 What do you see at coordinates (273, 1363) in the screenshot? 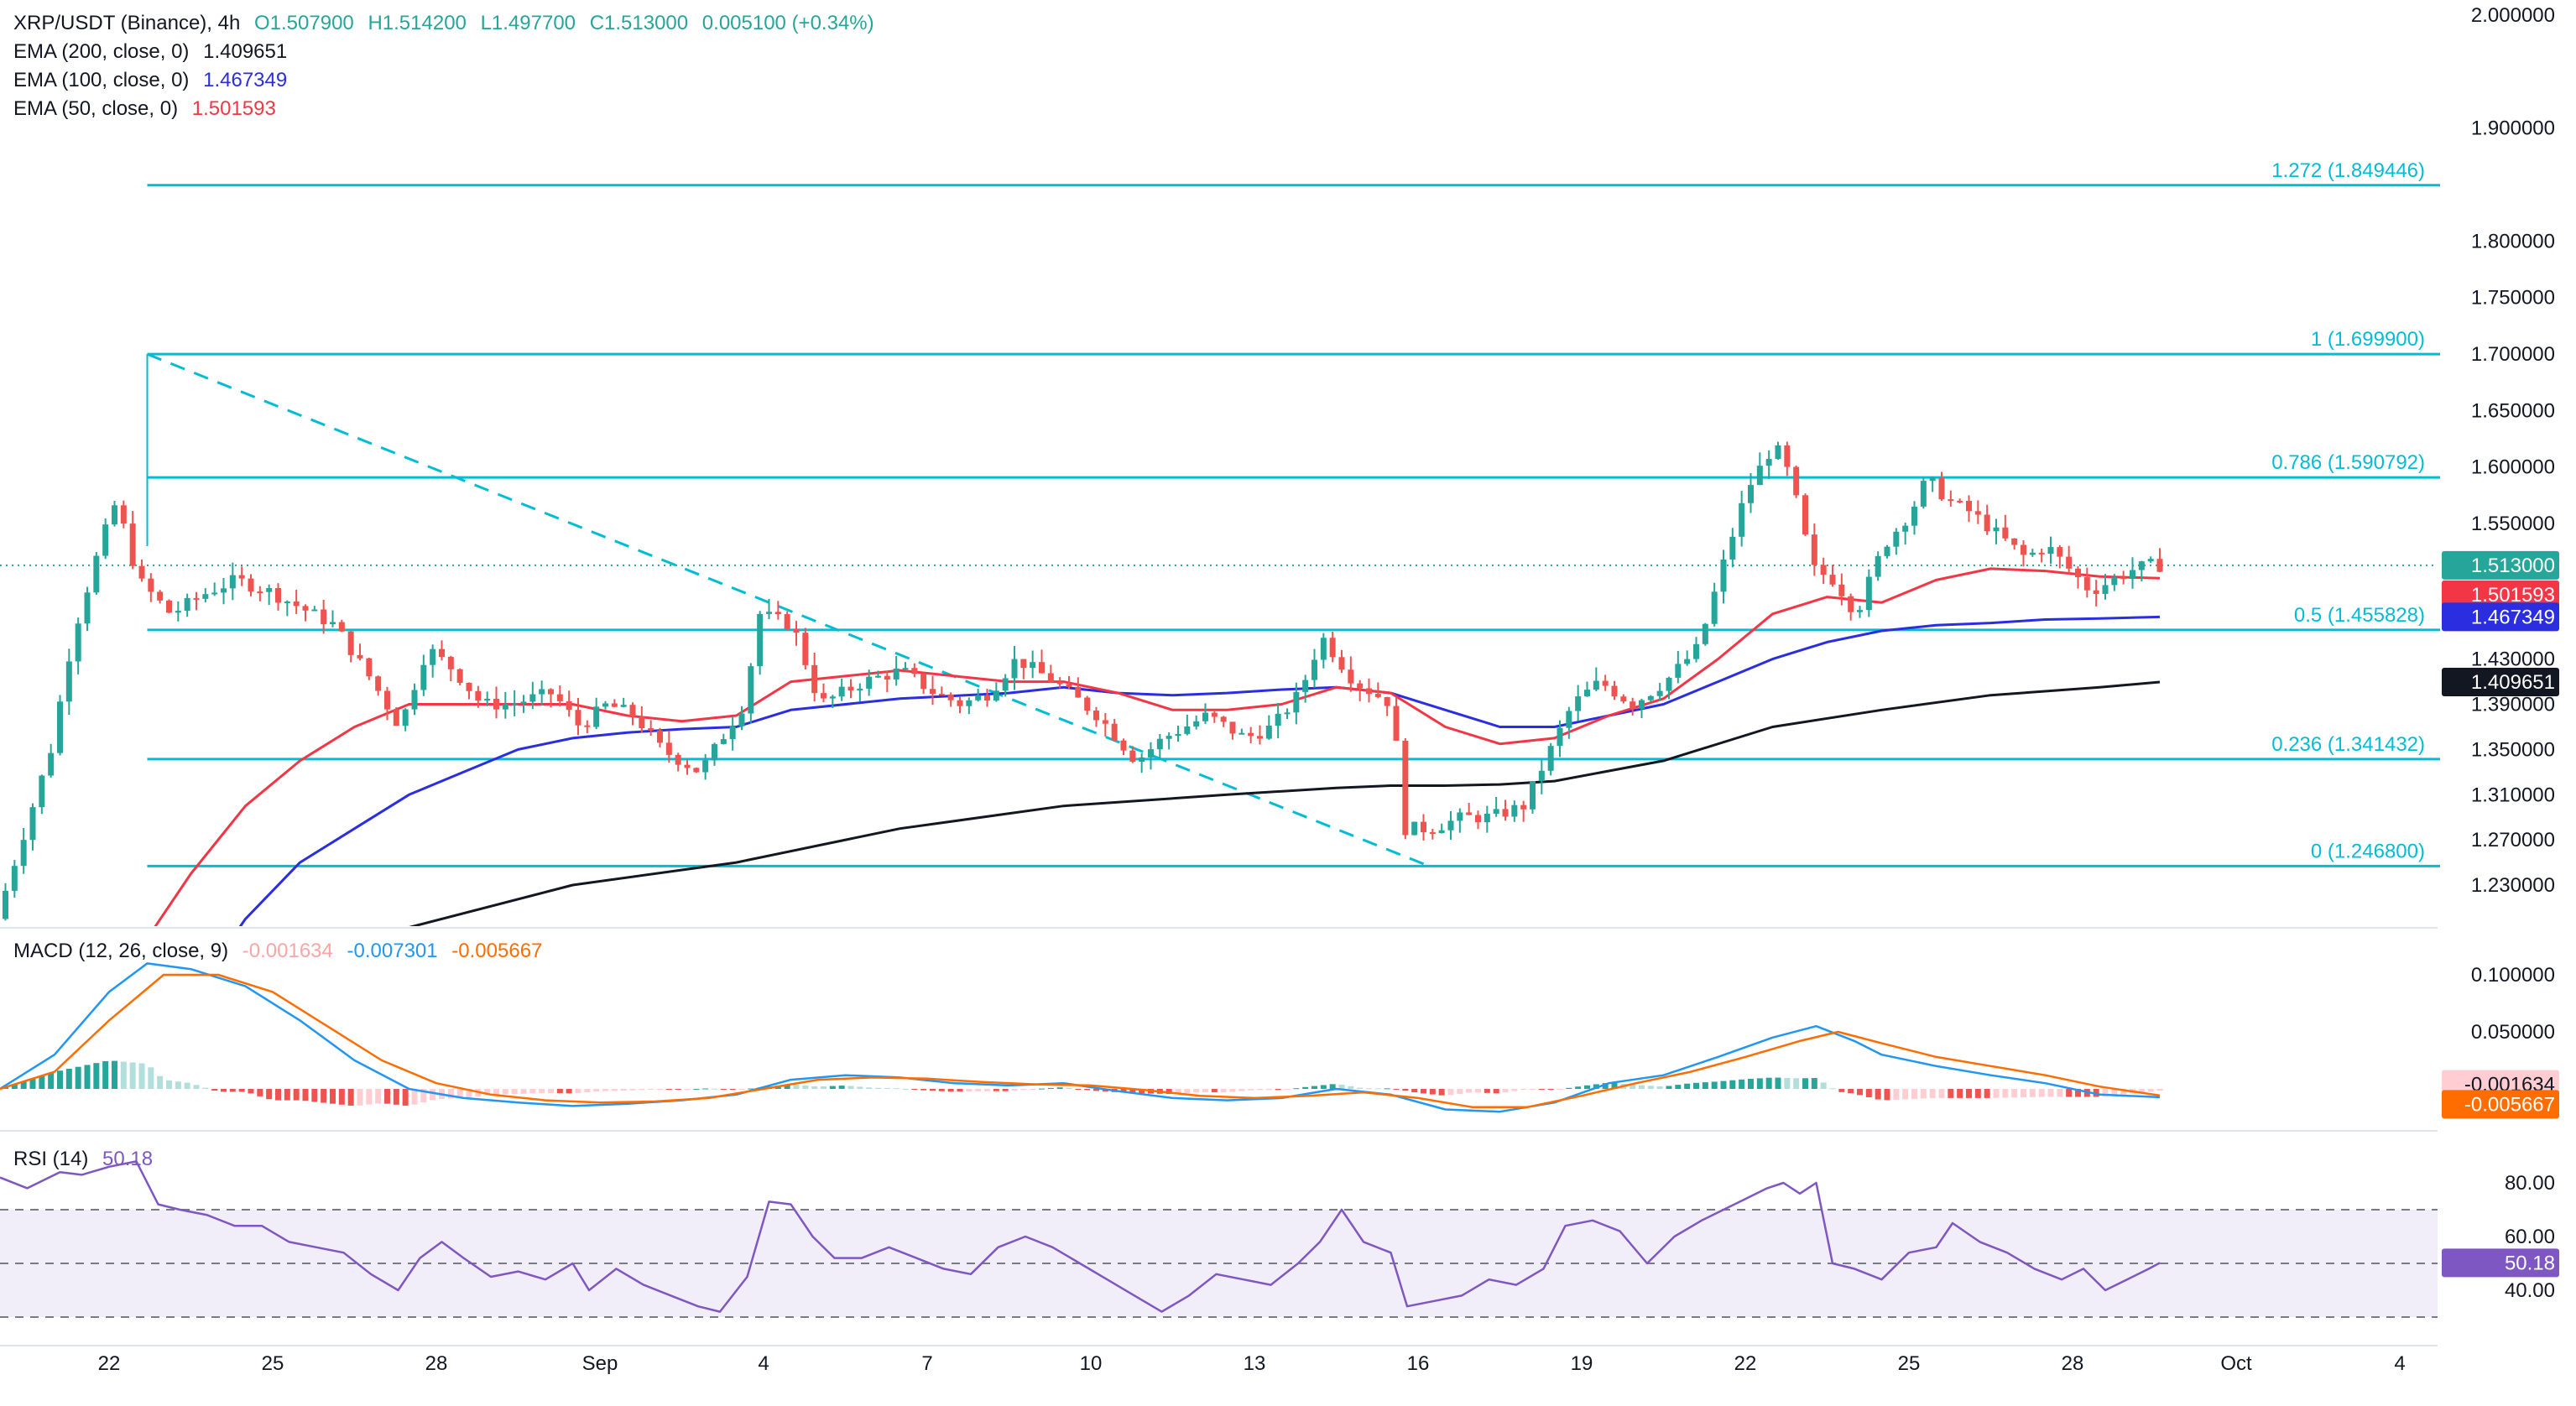
I see `time-tick-label: 25` at bounding box center [273, 1363].